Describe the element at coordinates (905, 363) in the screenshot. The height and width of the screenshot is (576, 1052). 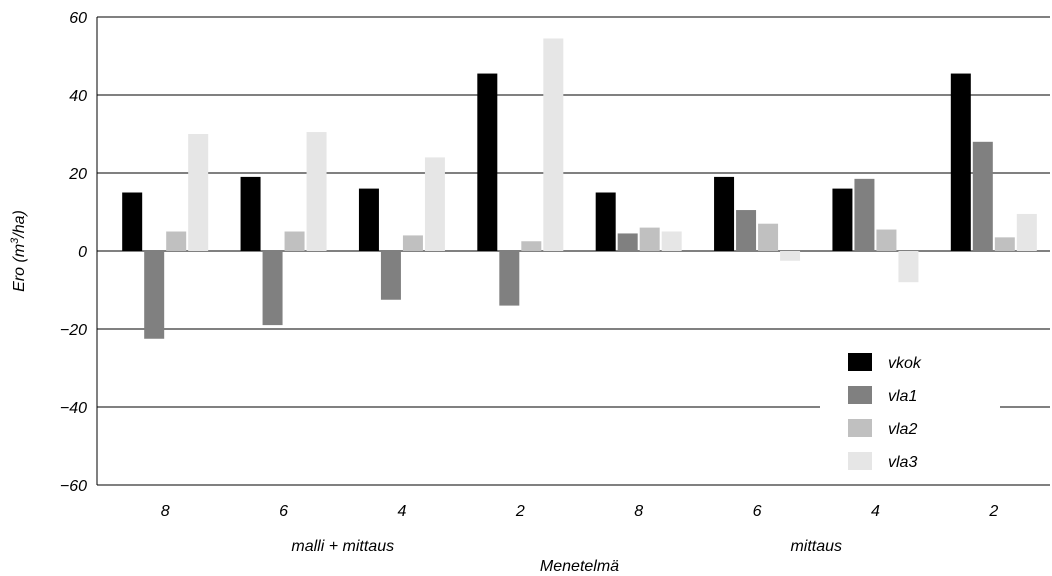
I see `legend-label: vkok` at that location.